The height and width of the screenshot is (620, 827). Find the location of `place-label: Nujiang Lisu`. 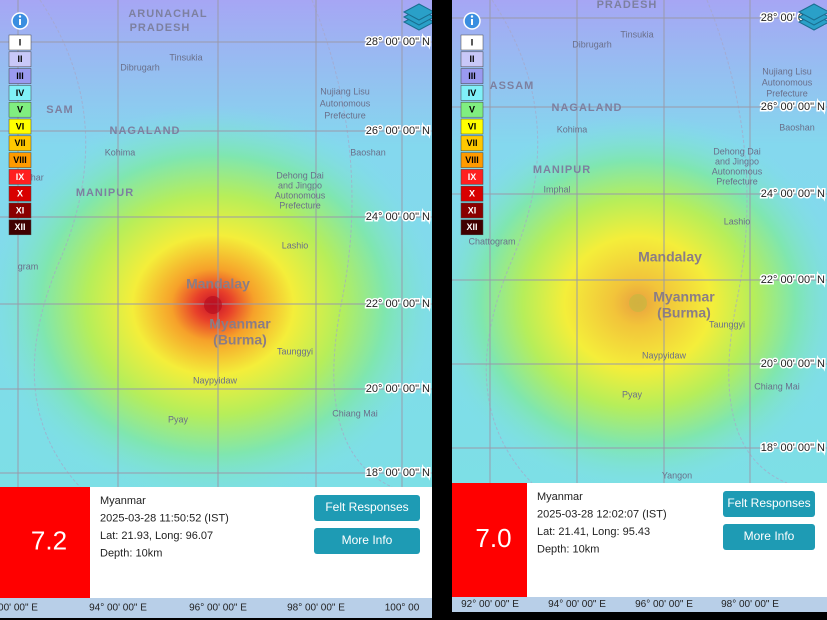

place-label: Nujiang Lisu is located at coordinates (345, 91).